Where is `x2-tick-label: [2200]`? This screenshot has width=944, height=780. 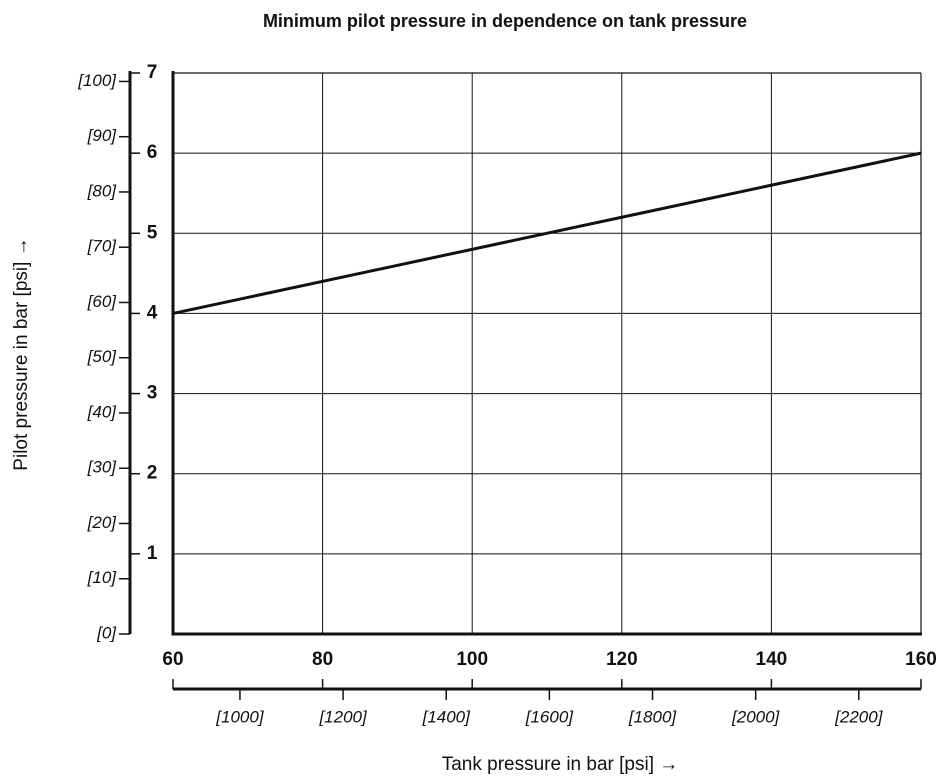 x2-tick-label: [2200] is located at coordinates (859, 716).